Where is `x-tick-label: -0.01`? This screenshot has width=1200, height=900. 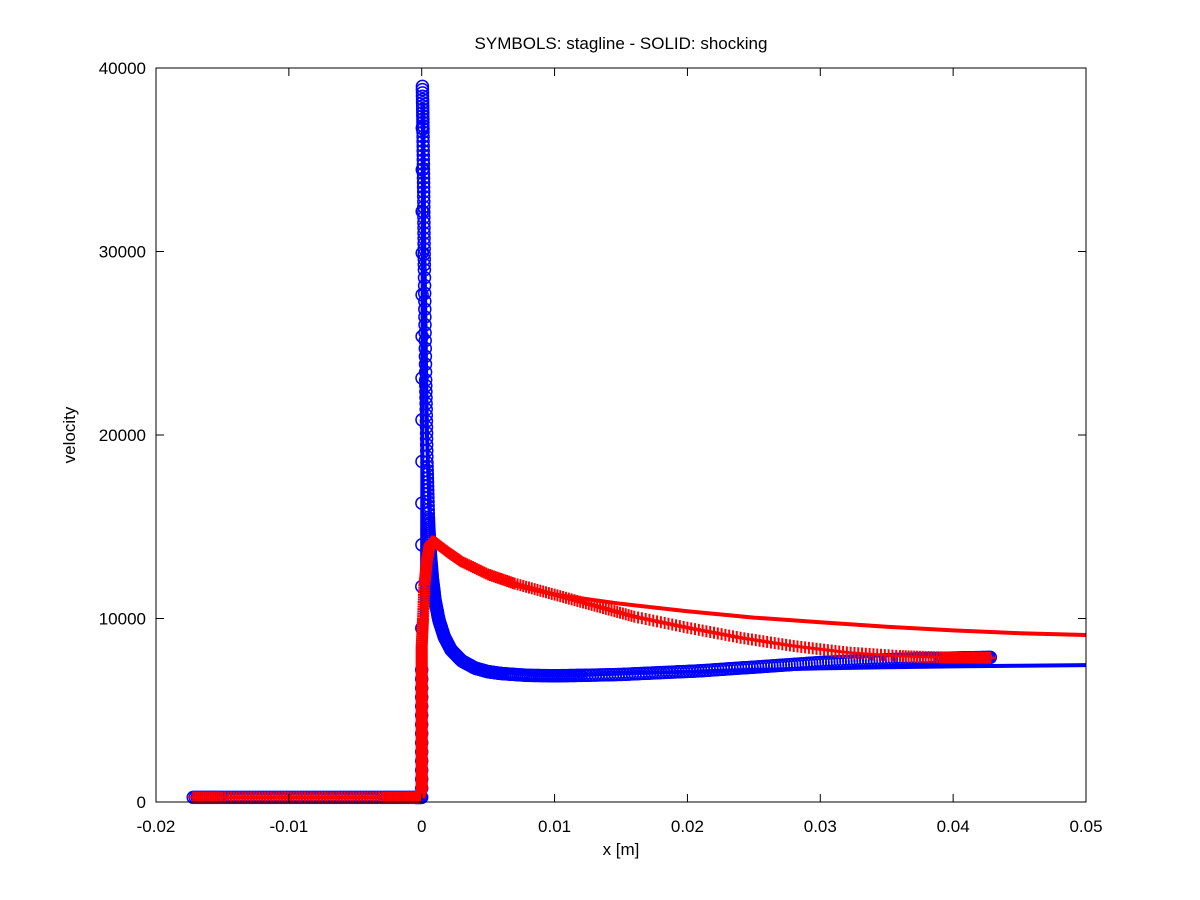
x-tick-label: -0.01 is located at coordinates (288, 826).